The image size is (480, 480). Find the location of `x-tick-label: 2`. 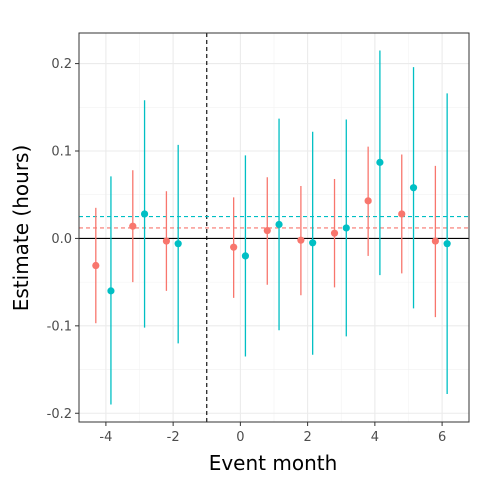

x-tick-label: 2 is located at coordinates (307, 437).